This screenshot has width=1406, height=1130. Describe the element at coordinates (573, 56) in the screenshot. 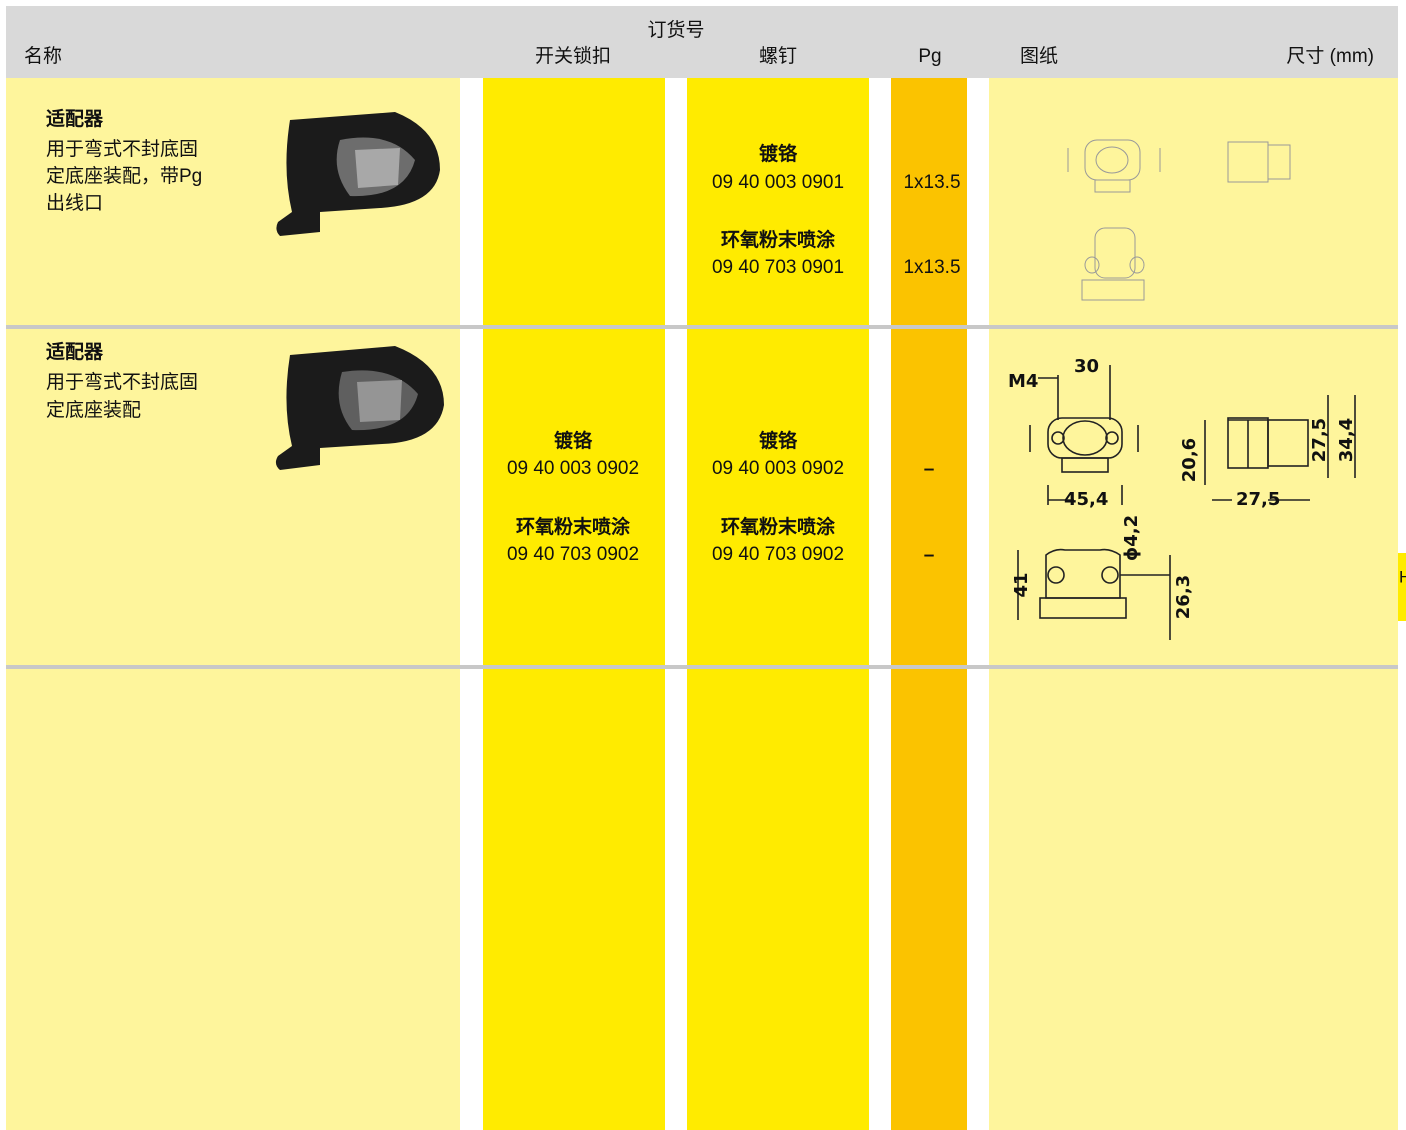

I see `header-column: 开关锁扣` at that location.